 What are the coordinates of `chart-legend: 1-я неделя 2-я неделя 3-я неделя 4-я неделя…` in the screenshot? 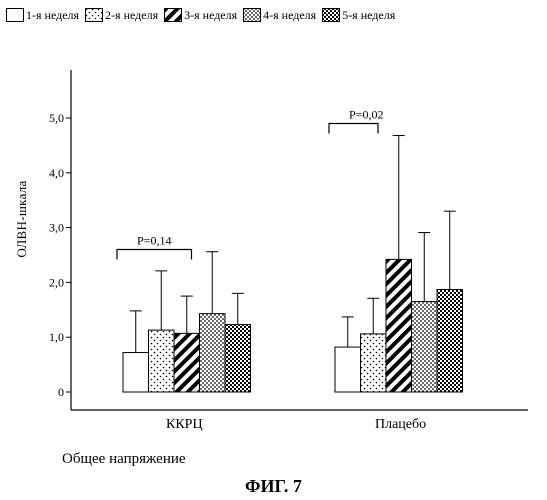 It's located at (276, 15).